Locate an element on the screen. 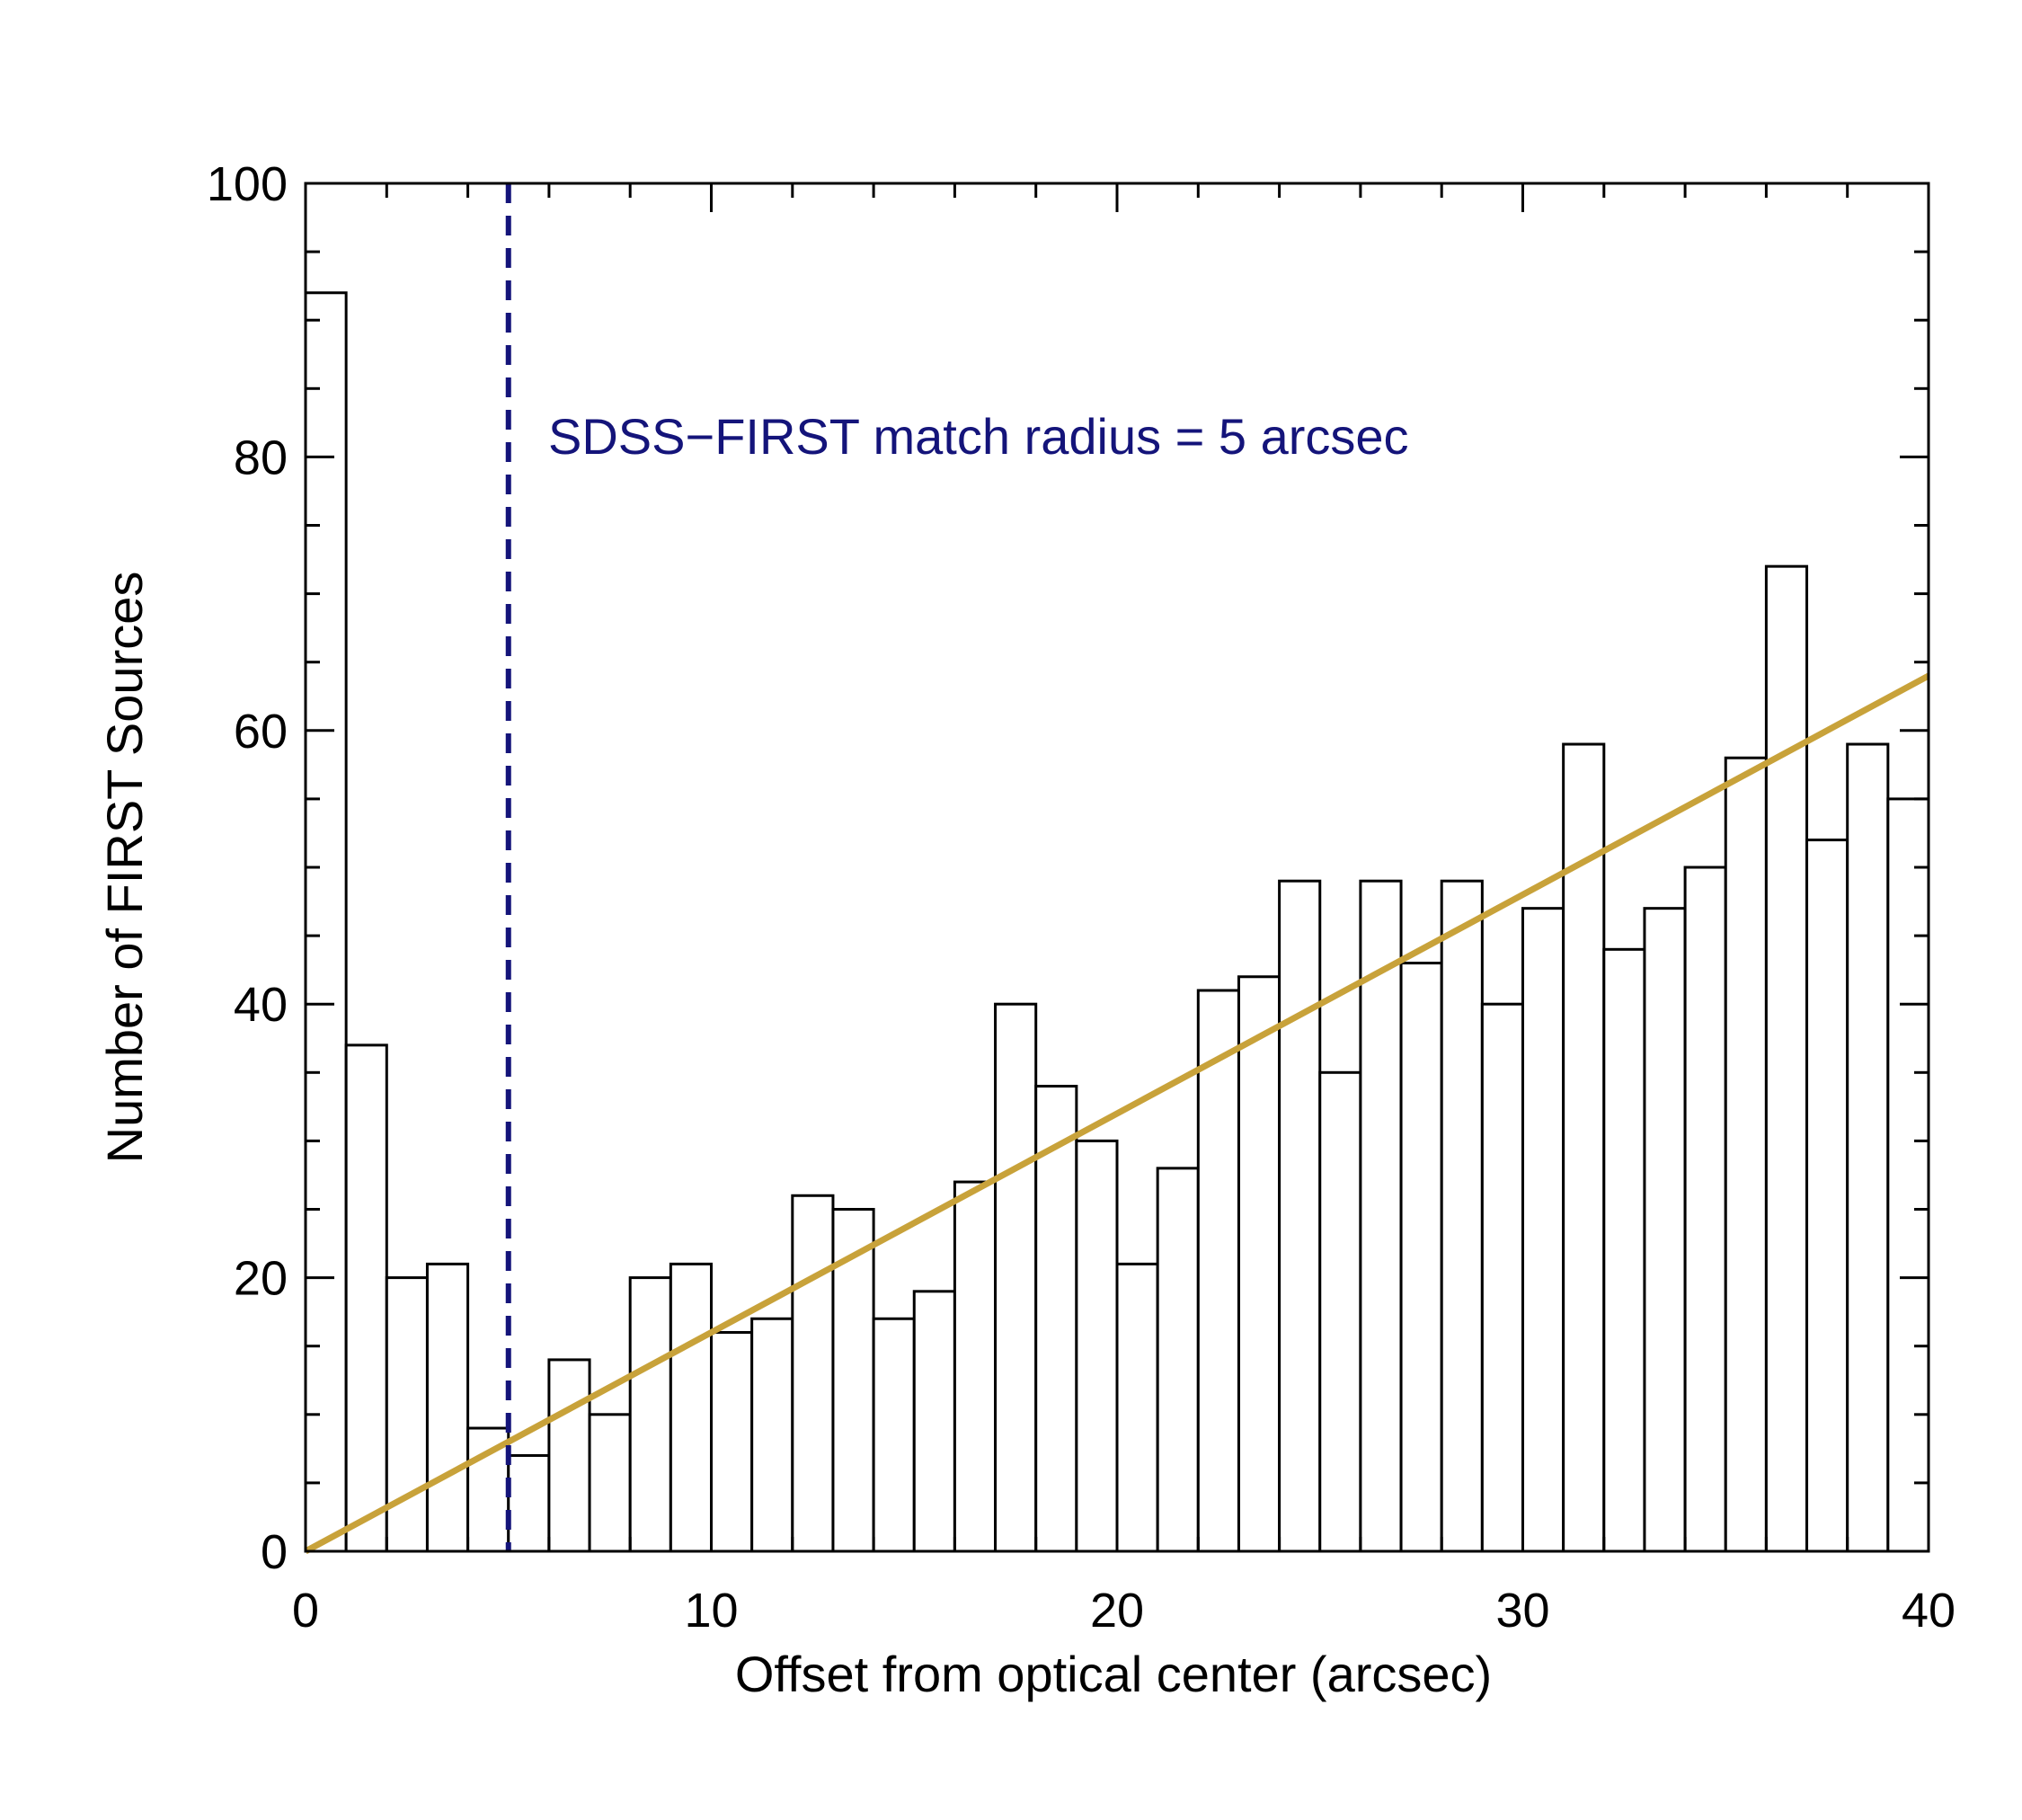  y-axis-title: Number of FIRST Sources is located at coordinates (124, 868).